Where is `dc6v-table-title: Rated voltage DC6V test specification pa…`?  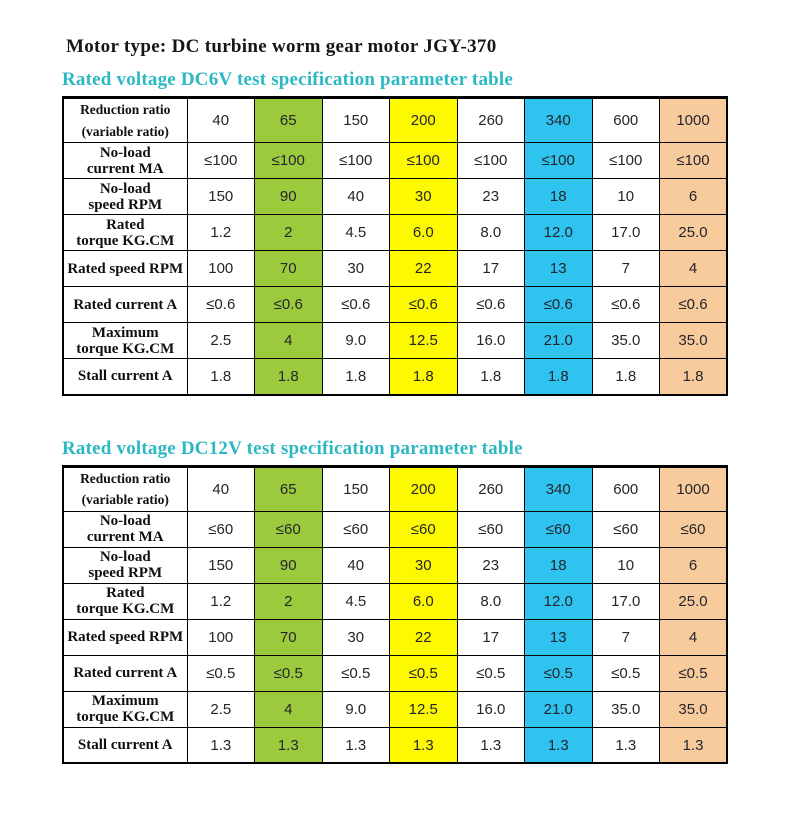
dc6v-table-title: Rated voltage DC6V test specification pa… is located at coordinates (288, 79).